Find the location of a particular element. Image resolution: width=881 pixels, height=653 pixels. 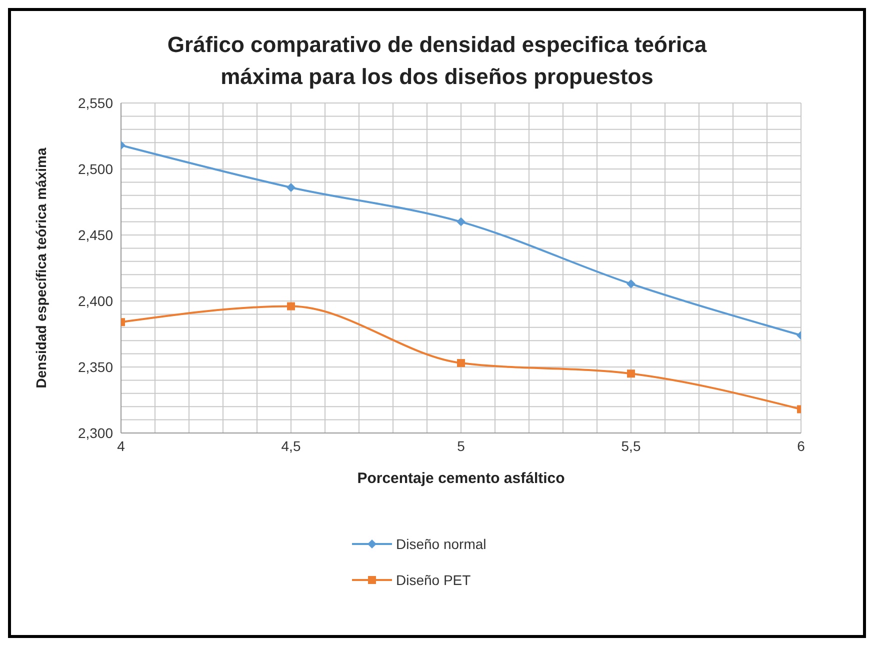

chart-title: Gráfico comparativo de densidad especifica teórica máxima para los dos diseños propuestos is located at coordinates (437, 61).